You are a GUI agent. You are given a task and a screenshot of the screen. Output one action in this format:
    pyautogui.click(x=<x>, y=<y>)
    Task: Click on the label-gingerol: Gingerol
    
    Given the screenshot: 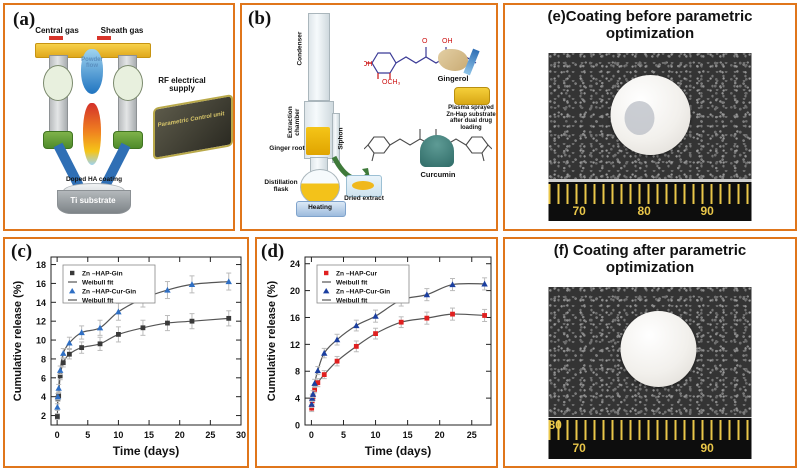 What is the action you would take?
    pyautogui.click(x=453, y=78)
    